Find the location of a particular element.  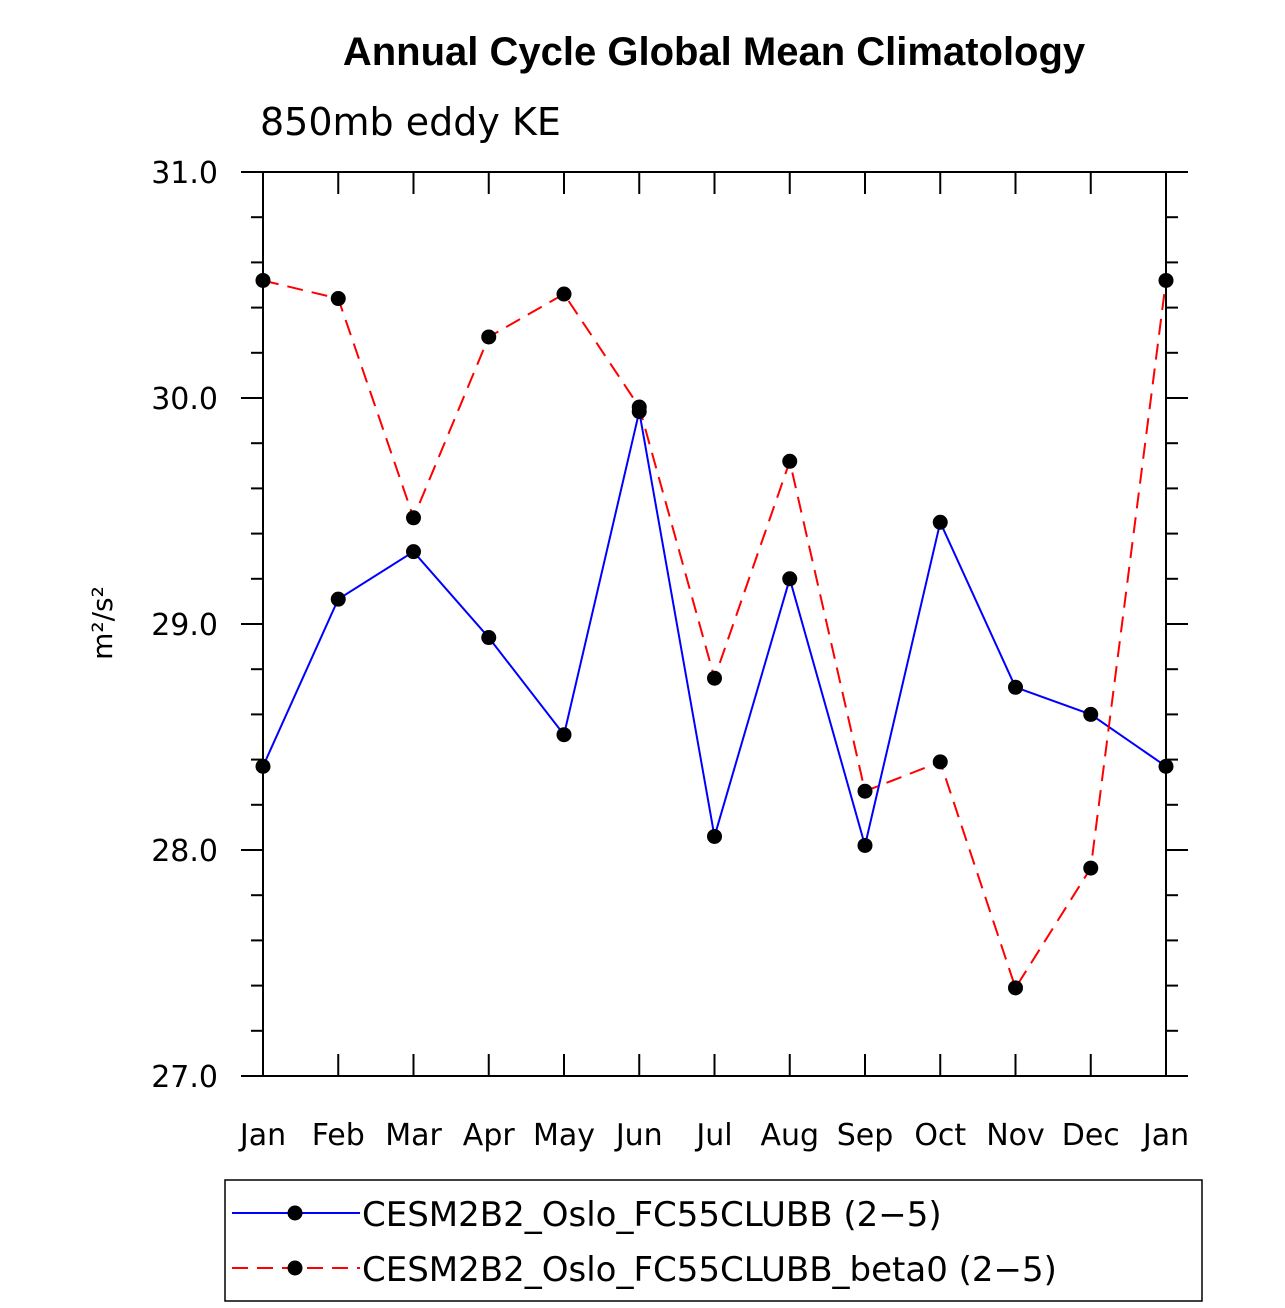

x-tick-label: May is located at coordinates (564, 1135).